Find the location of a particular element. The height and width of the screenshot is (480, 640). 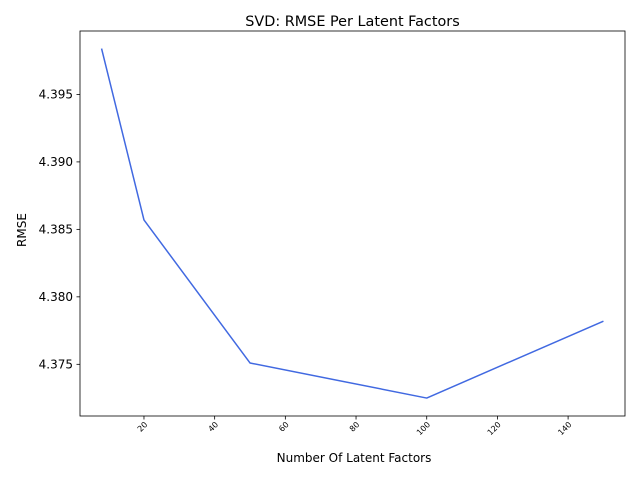

x-tick-label: 80 is located at coordinates (355, 427).